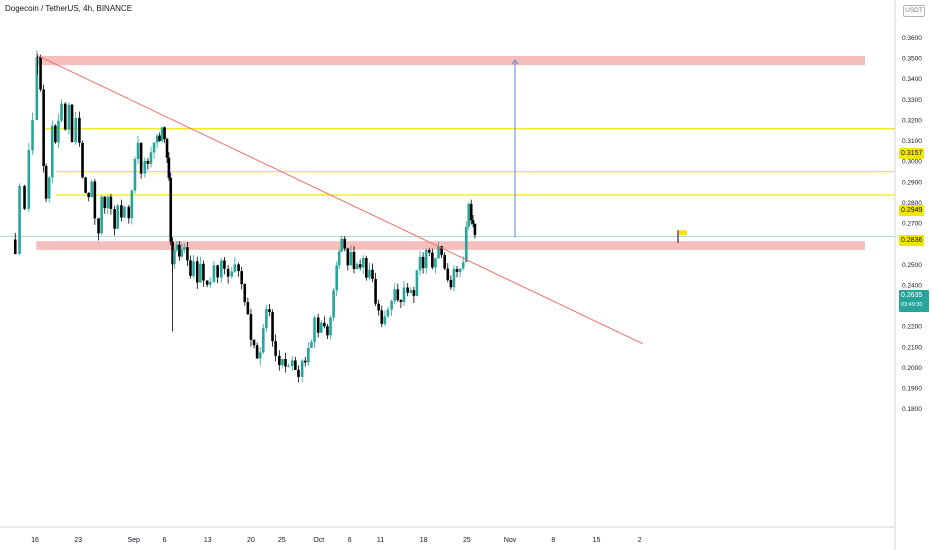 This screenshot has width=932, height=550. What do you see at coordinates (133, 540) in the screenshot?
I see `x-tick-label: Sep` at bounding box center [133, 540].